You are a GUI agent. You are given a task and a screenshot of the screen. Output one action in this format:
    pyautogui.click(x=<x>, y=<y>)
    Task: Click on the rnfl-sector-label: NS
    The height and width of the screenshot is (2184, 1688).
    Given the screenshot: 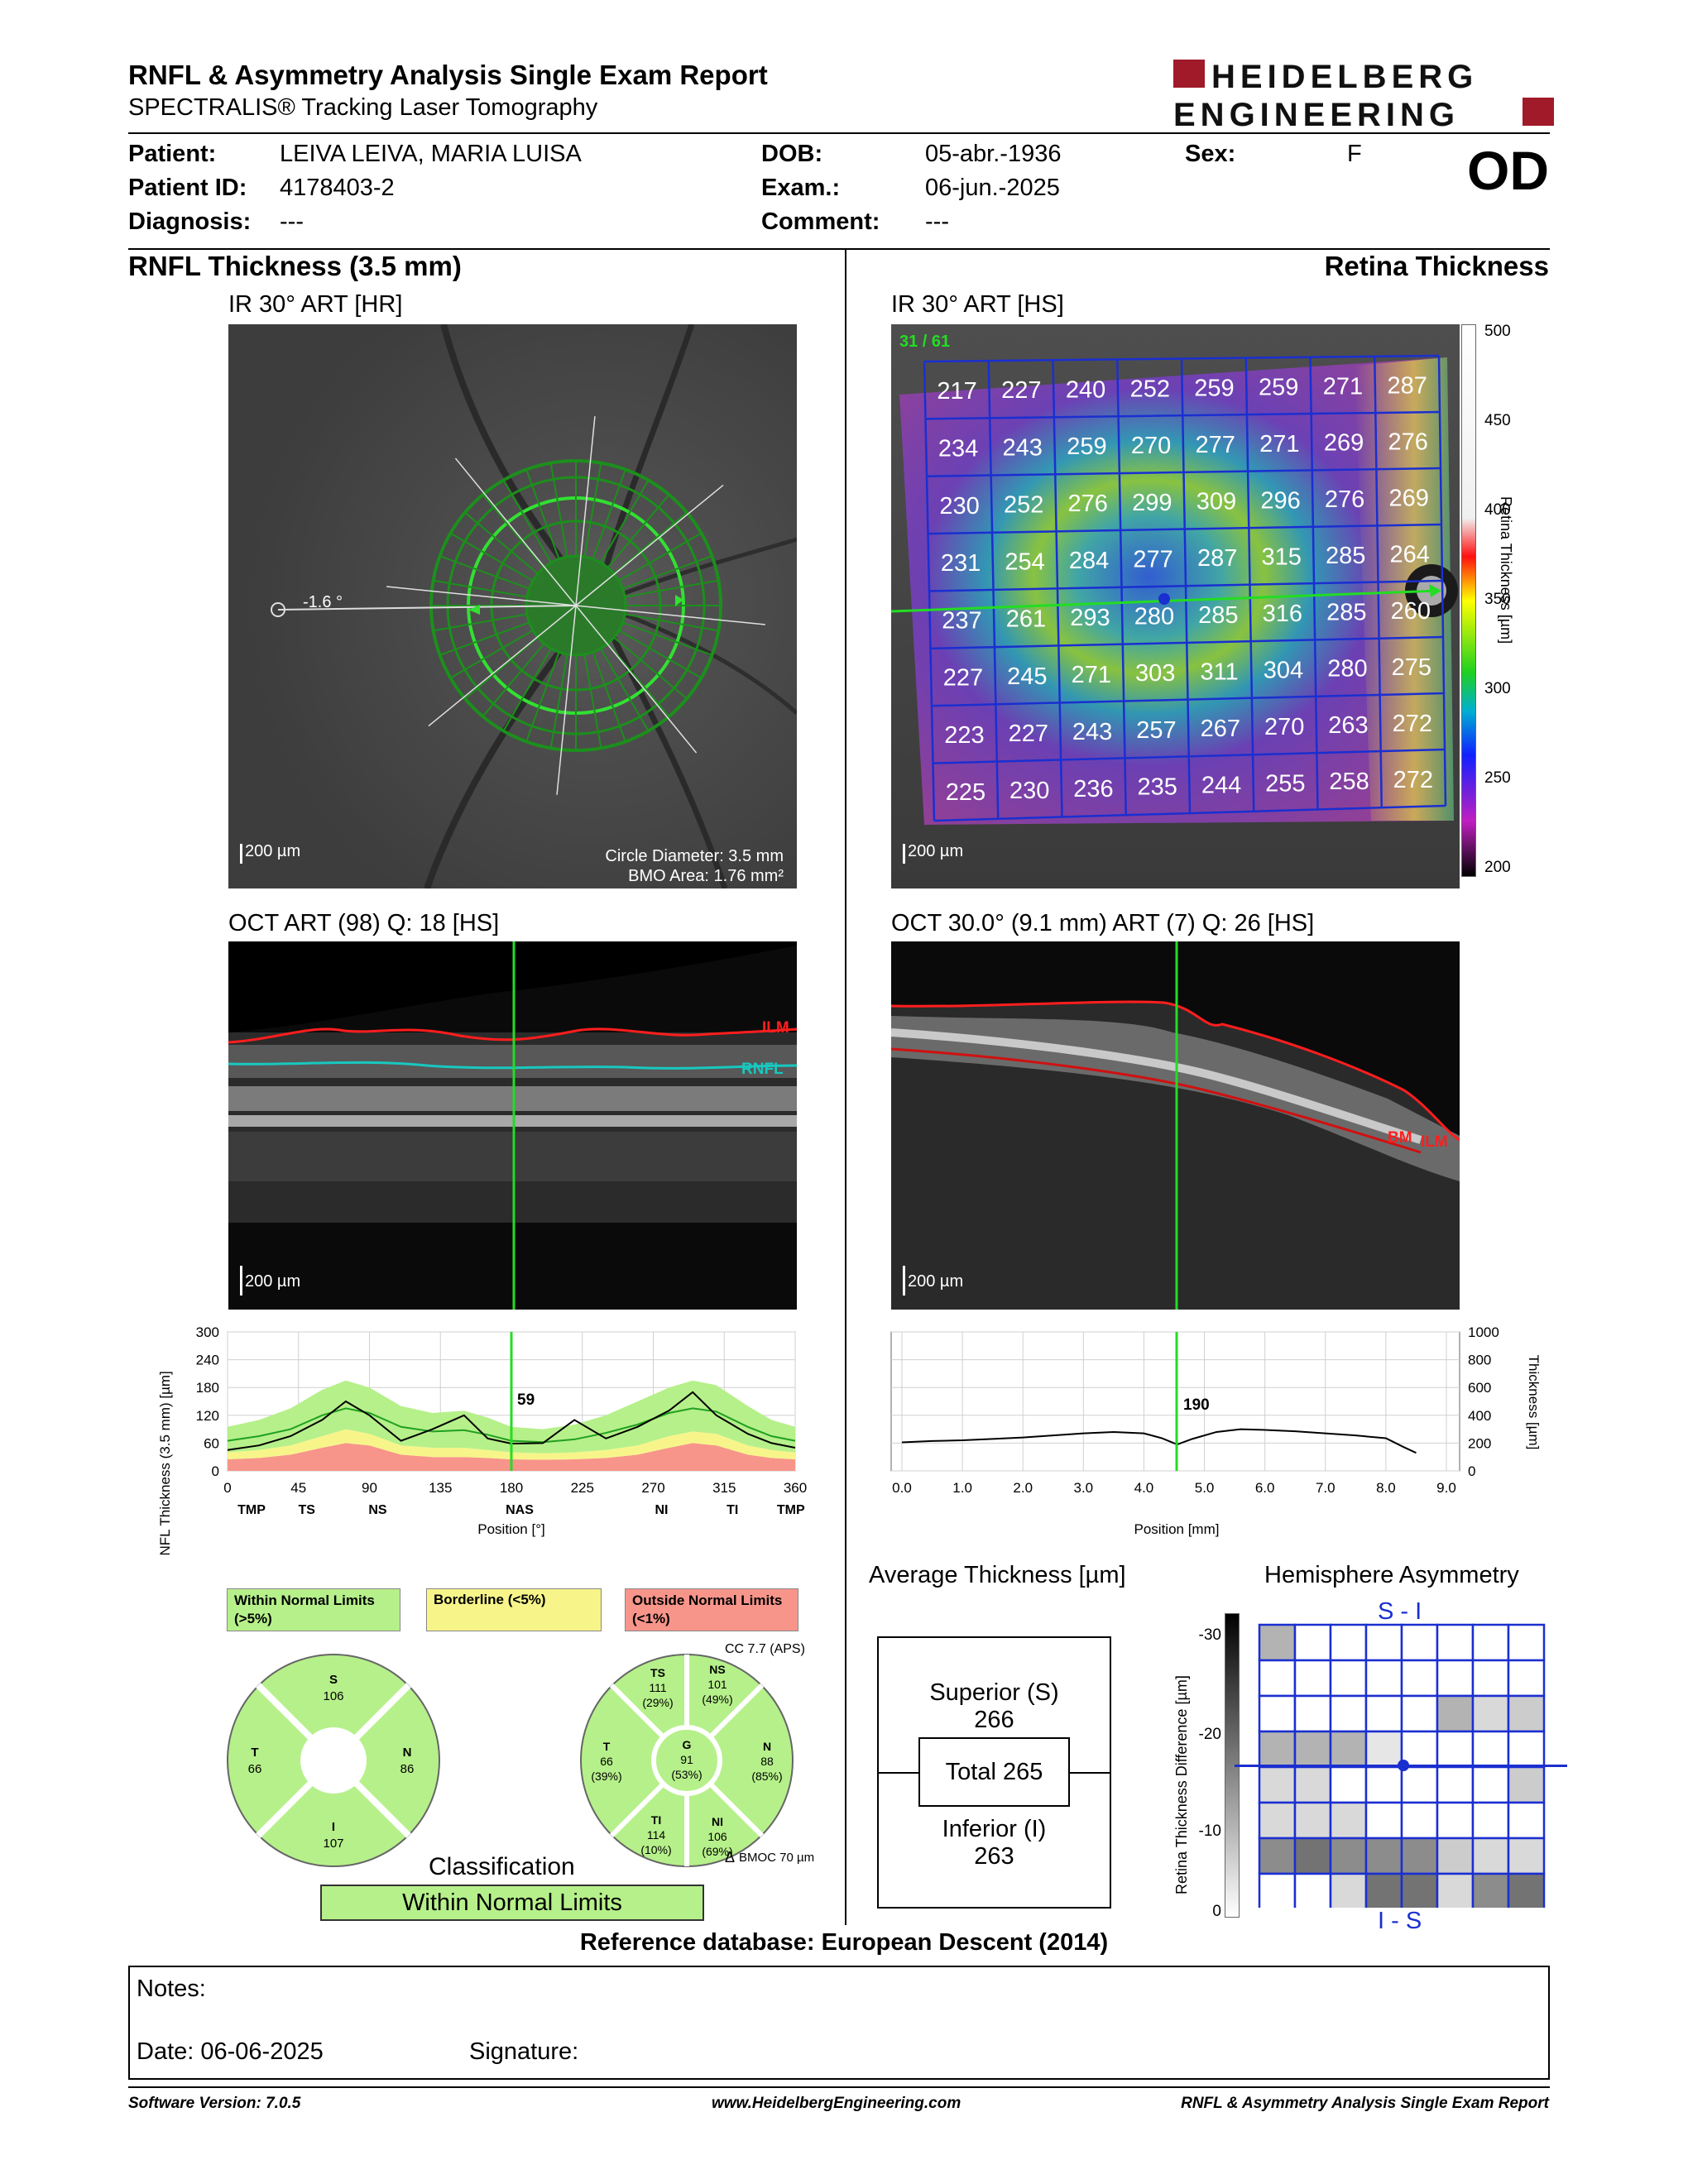 What is the action you would take?
    pyautogui.click(x=377, y=1510)
    